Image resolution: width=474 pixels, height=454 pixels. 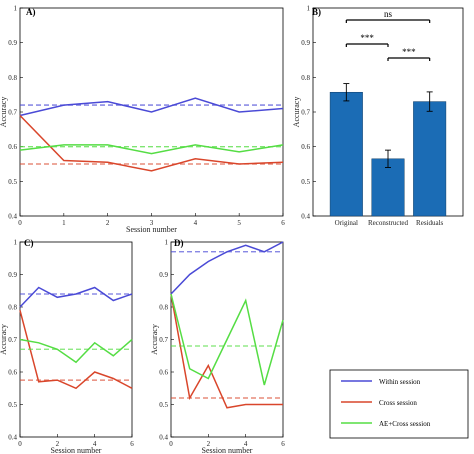 I want to click on legend-label-cross: Cross session, so click(x=398, y=403).